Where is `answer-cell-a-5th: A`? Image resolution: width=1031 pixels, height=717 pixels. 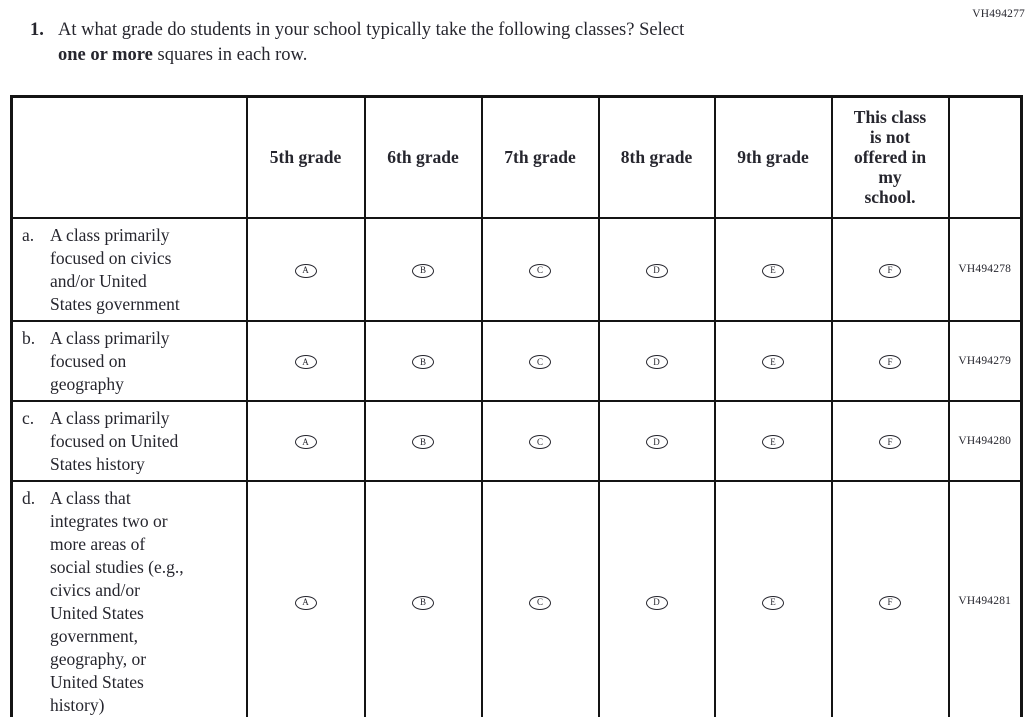
answer-cell-a-5th: A is located at coordinates (305, 269).